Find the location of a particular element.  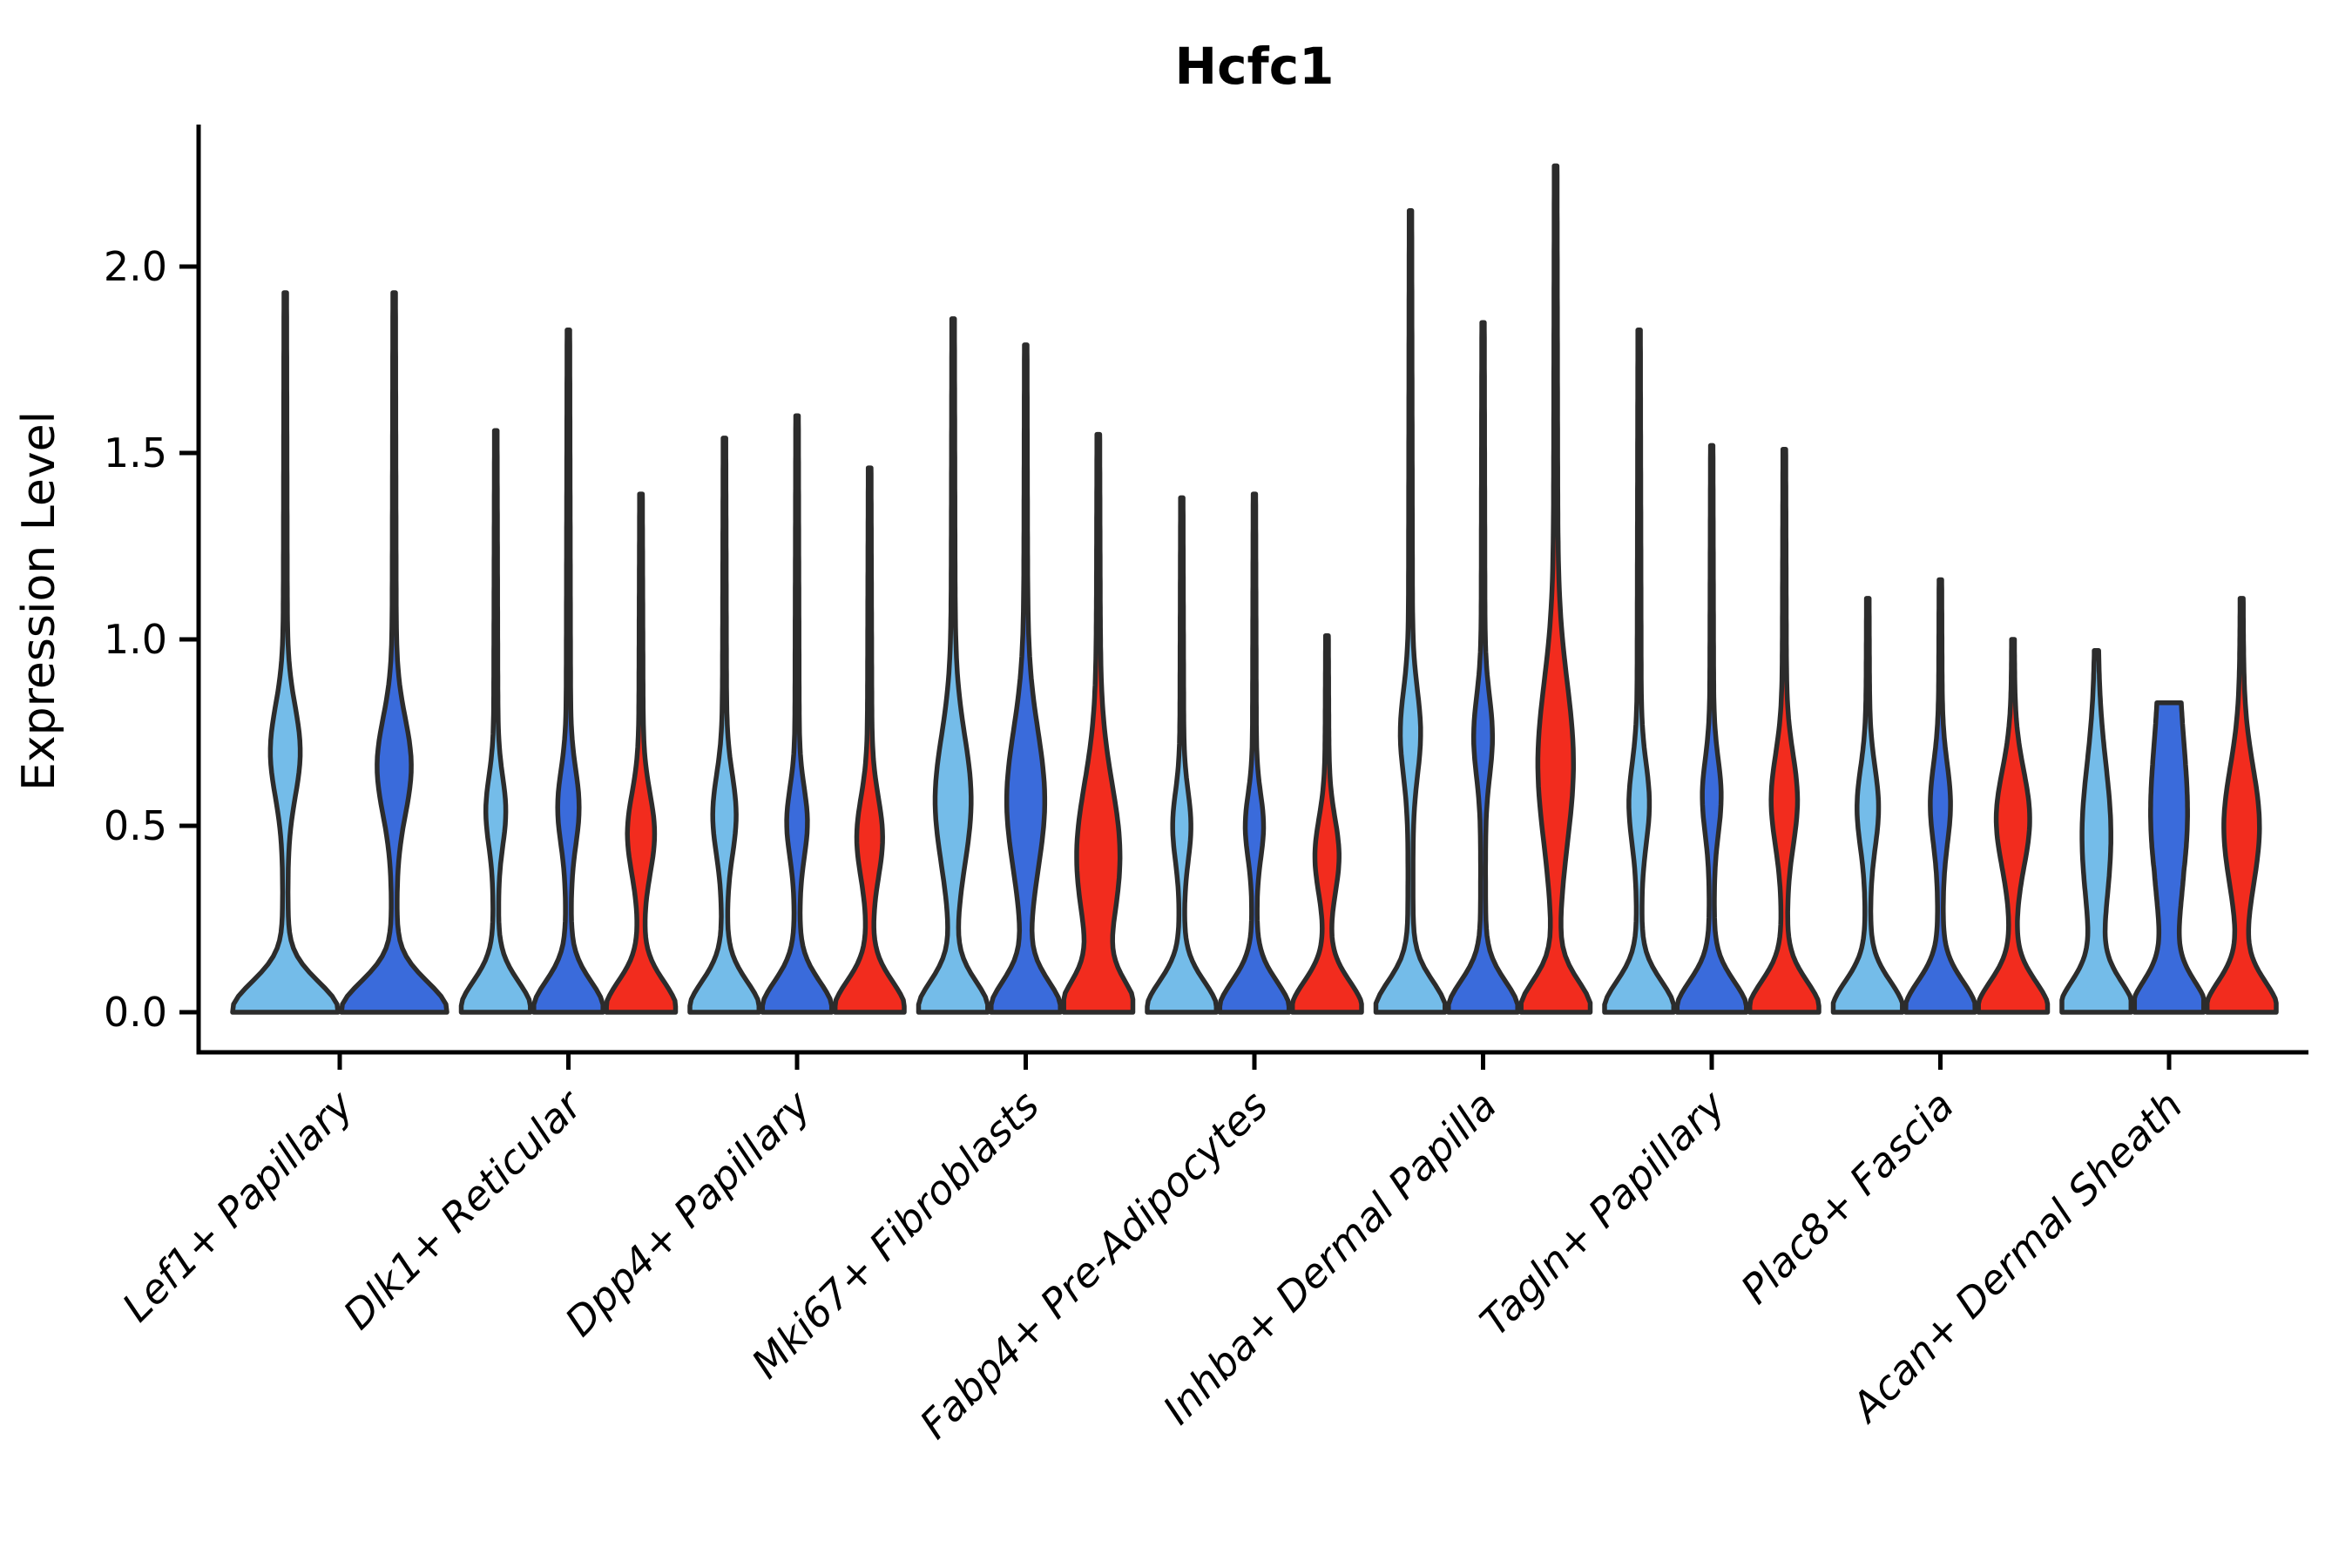

x-category-label: Lef1+ Papillary is located at coordinates (238, 1205).